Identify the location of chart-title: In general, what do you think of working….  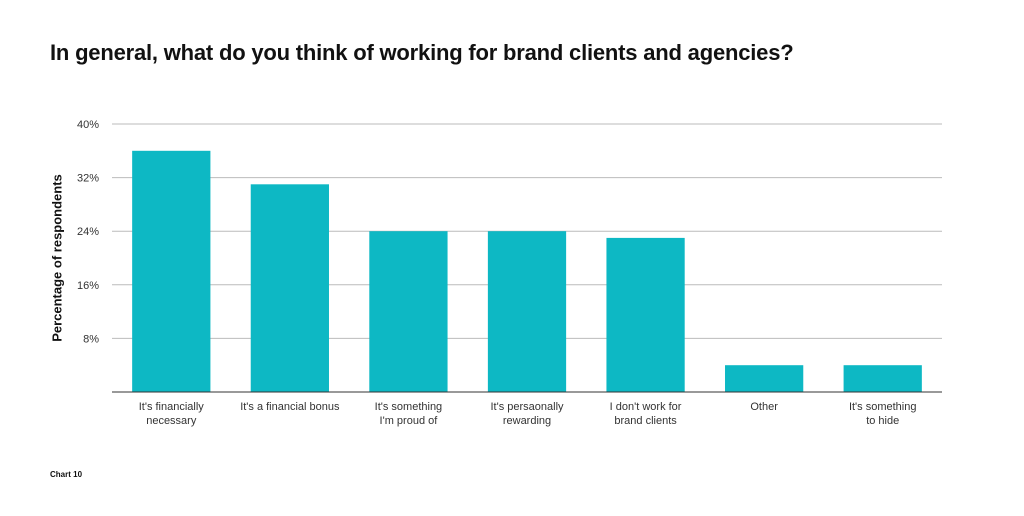
(422, 52).